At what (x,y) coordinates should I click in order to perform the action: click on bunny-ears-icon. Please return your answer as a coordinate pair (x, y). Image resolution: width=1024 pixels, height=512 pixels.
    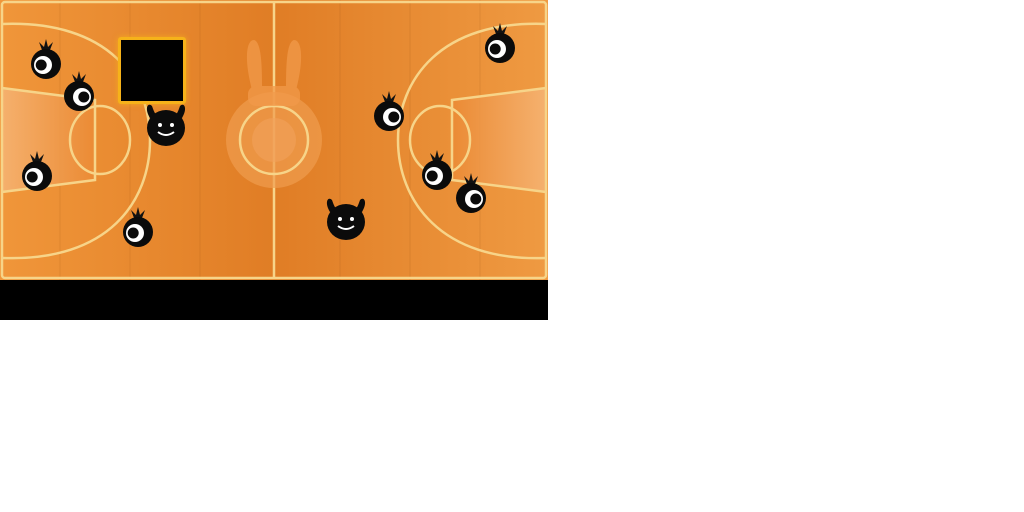
    Looking at the image, I should click on (274, 73).